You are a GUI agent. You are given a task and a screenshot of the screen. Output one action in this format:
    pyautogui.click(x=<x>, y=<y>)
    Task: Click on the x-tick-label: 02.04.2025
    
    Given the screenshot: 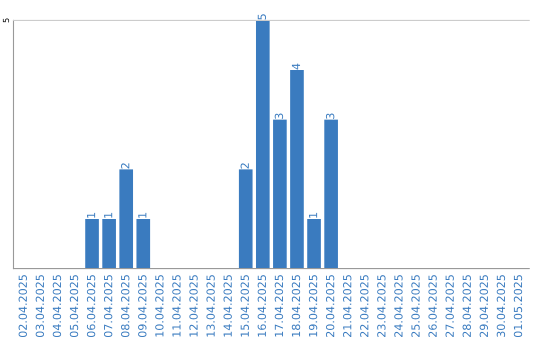 What is the action you would take?
    pyautogui.click(x=22, y=306)
    